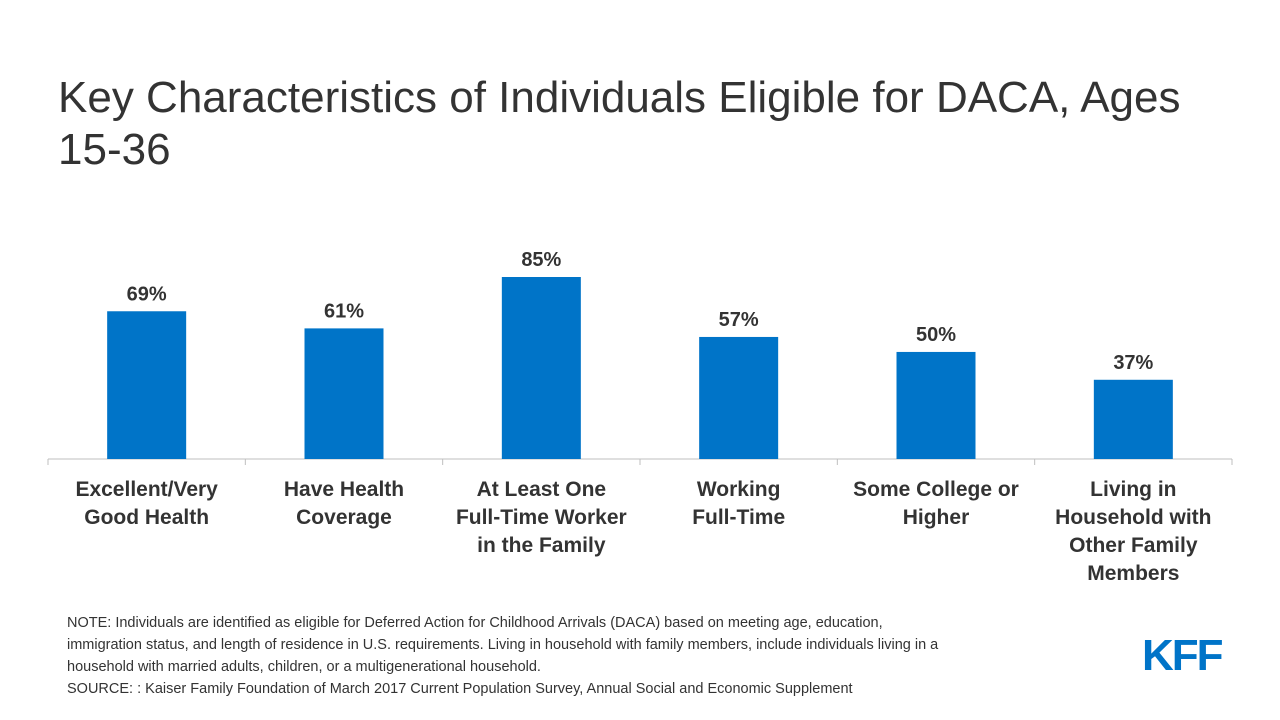  I want to click on data-label-6: 37%, so click(1133, 363).